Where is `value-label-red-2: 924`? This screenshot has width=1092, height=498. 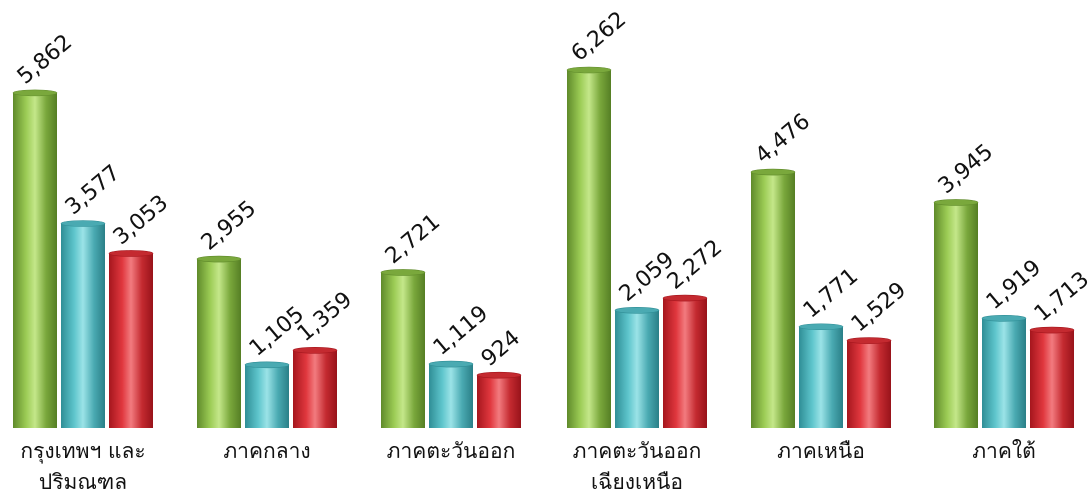 value-label-red-2: 924 is located at coordinates (501, 349).